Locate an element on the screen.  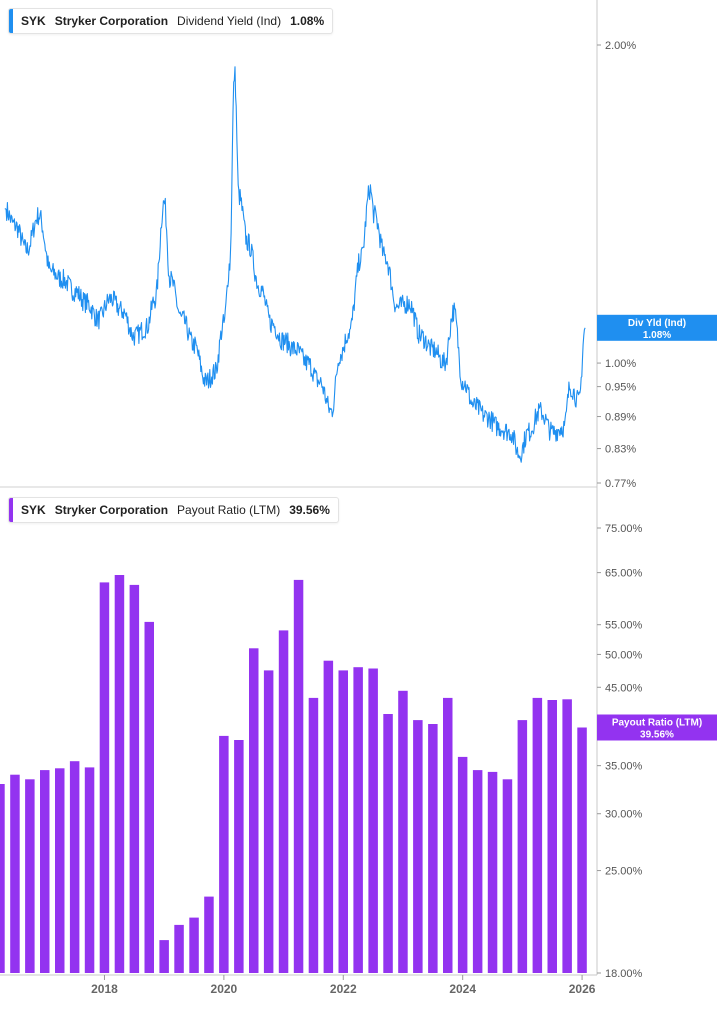
payout-ratio-badge-bg is located at coordinates (657, 727).